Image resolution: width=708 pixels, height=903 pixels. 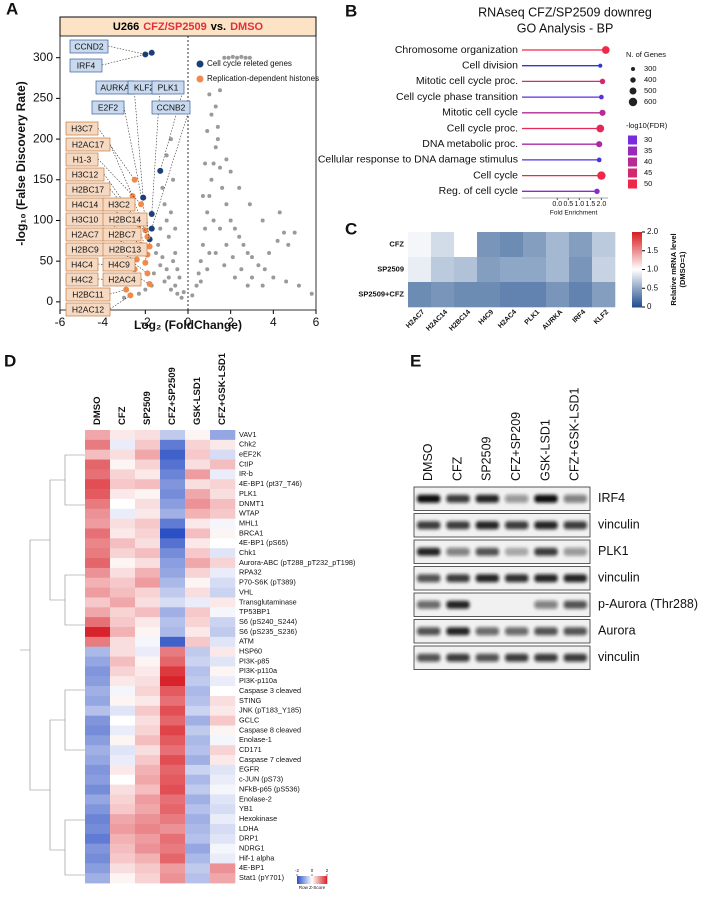 What do you see at coordinates (428, 462) in the screenshot?
I see `lane-label: DMSO` at bounding box center [428, 462].